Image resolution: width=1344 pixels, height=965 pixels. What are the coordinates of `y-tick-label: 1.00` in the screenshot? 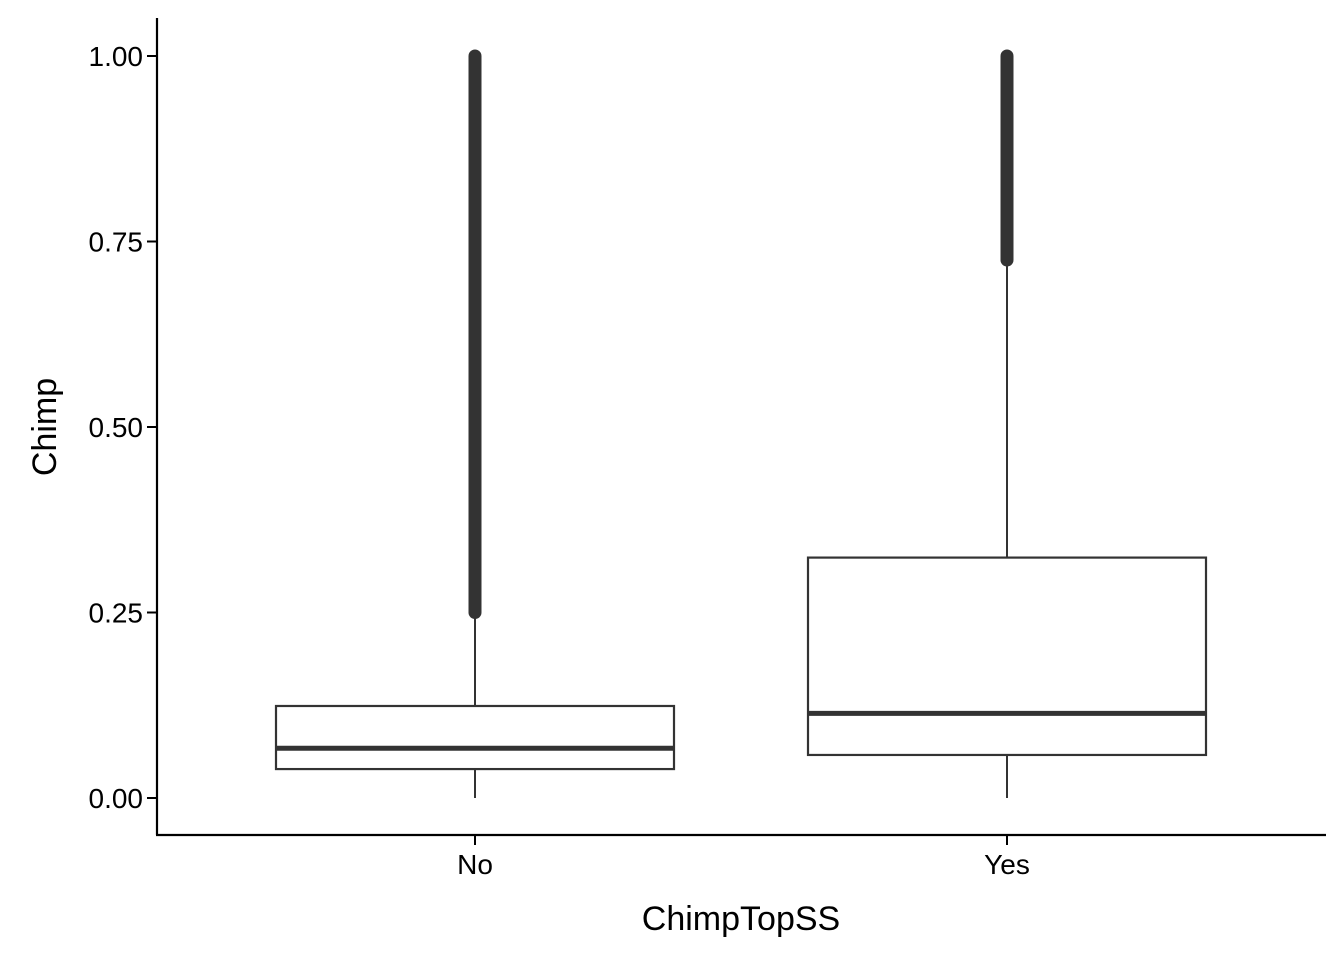 It's located at (116, 56).